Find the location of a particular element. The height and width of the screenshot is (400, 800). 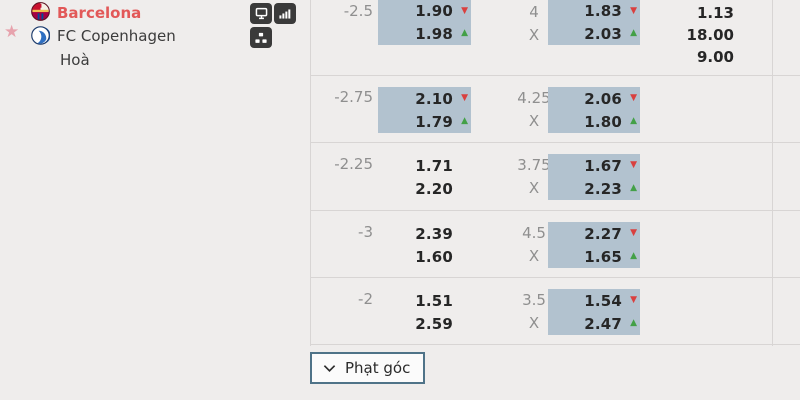

chevron-down-icon is located at coordinates (329, 368).